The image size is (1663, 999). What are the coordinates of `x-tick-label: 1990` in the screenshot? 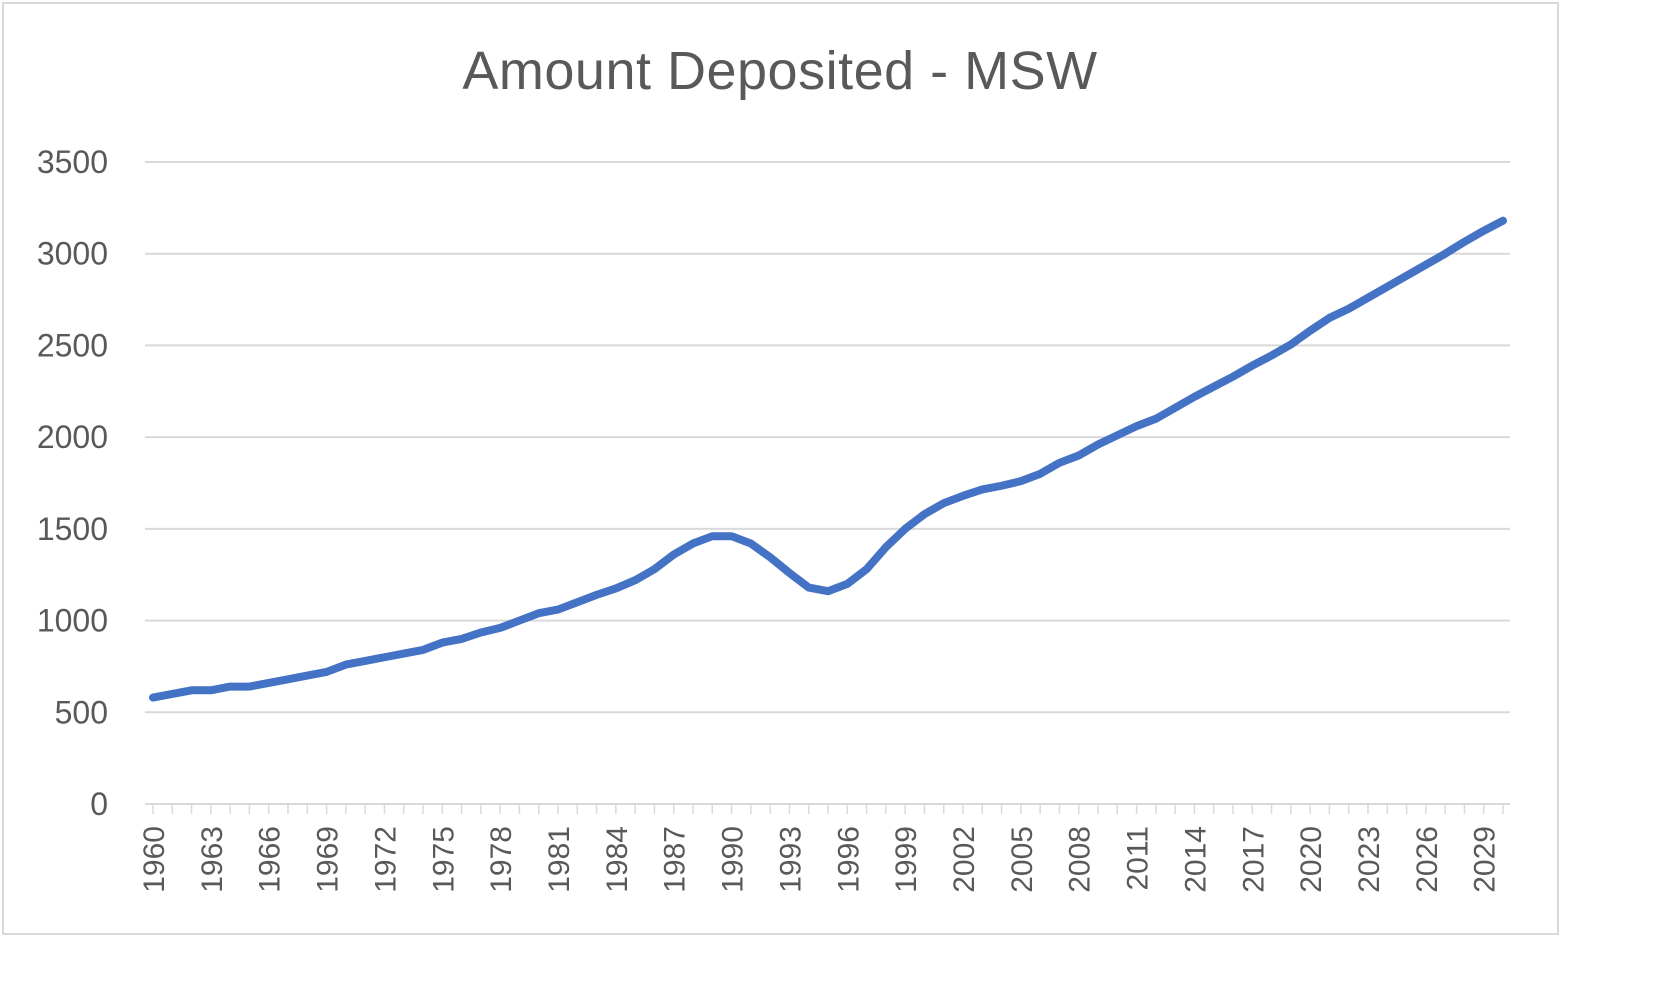 It's located at (733, 859).